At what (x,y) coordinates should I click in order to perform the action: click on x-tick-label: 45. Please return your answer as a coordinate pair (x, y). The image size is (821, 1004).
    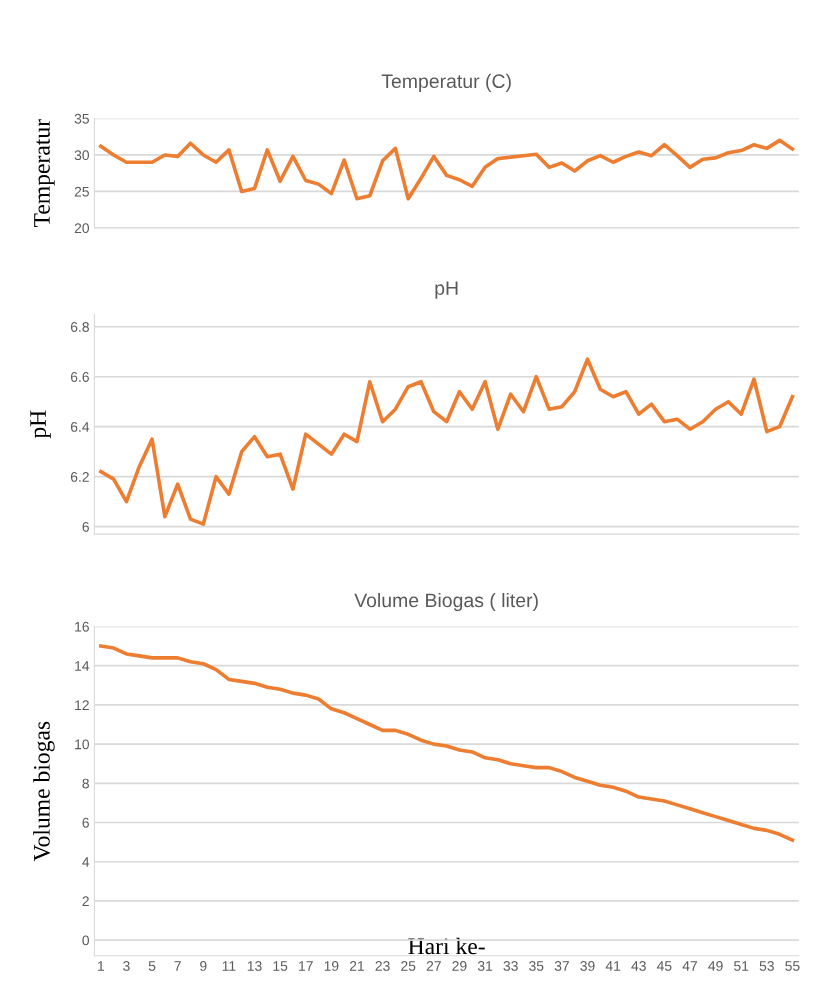
    Looking at the image, I should click on (664, 966).